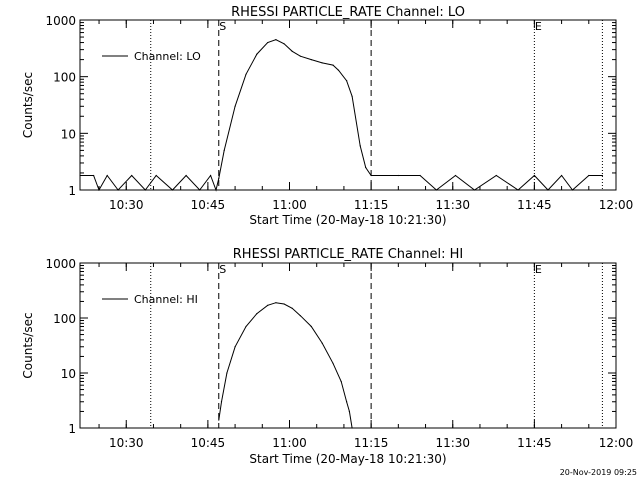 The width and height of the screenshot is (640, 480). What do you see at coordinates (285, 365) in the screenshot?
I see `data-series-line` at bounding box center [285, 365].